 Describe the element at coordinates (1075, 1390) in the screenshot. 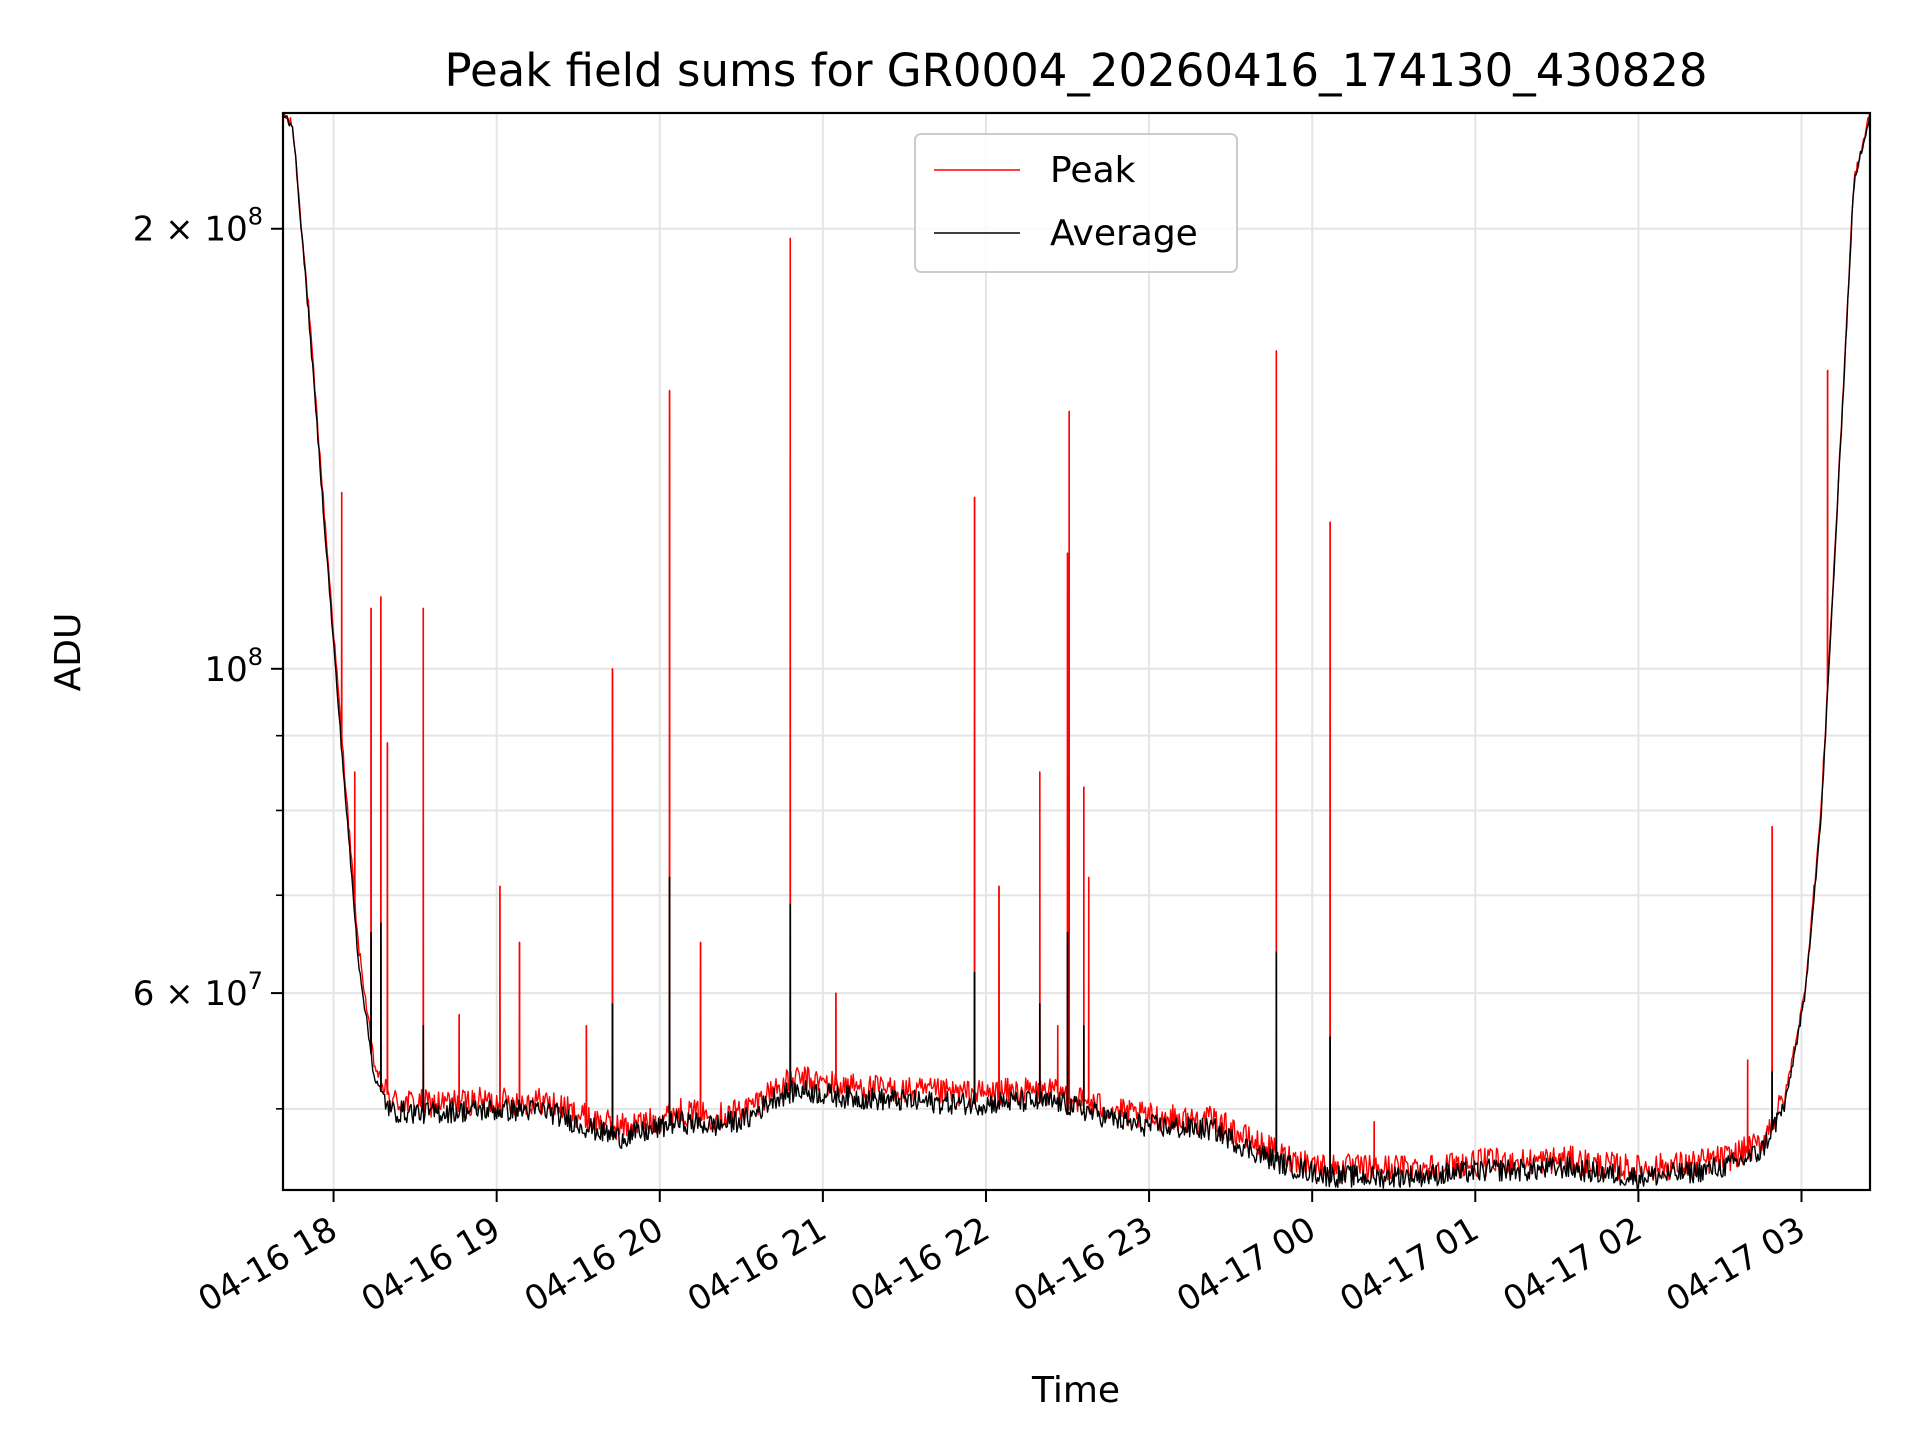

I see `x-axis-label: Time` at that location.